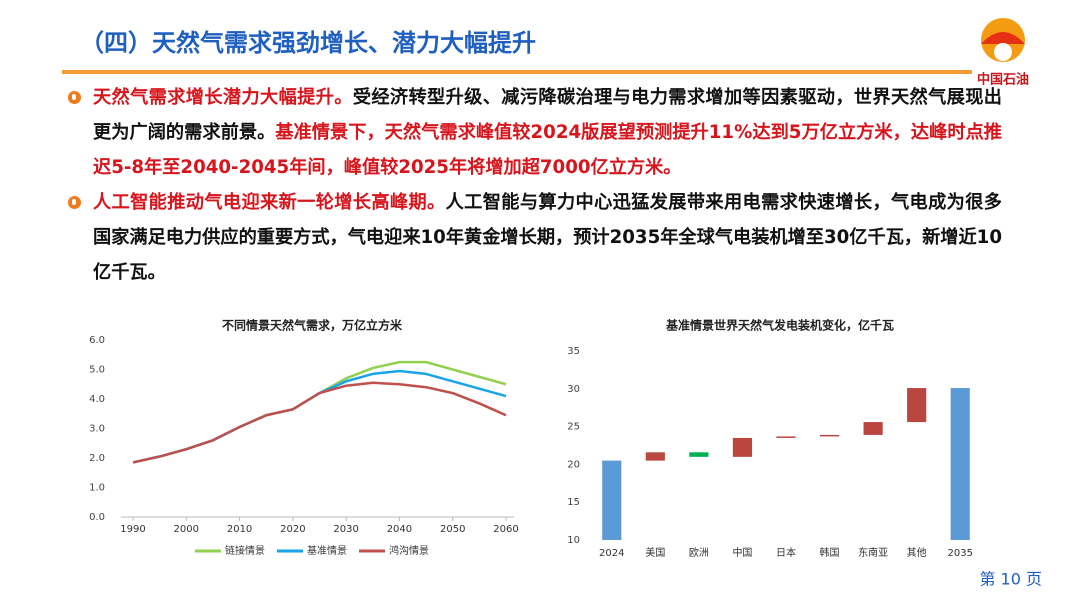  What do you see at coordinates (655, 552) in the screenshot?
I see `x-tick-label: 美国` at bounding box center [655, 552].